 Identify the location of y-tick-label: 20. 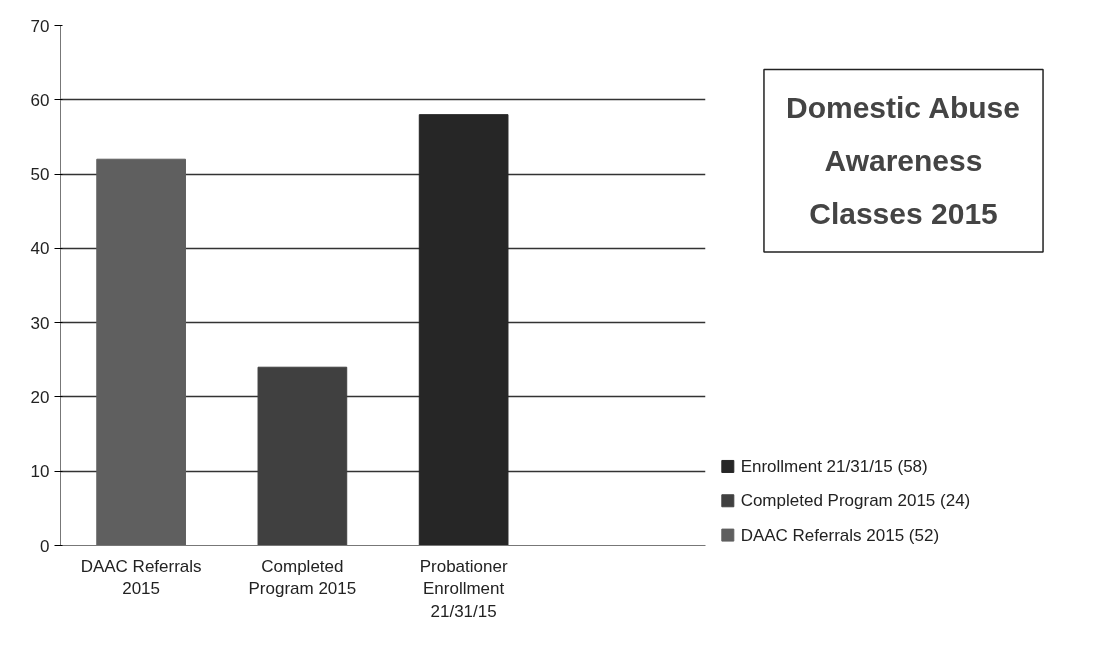
(40, 397).